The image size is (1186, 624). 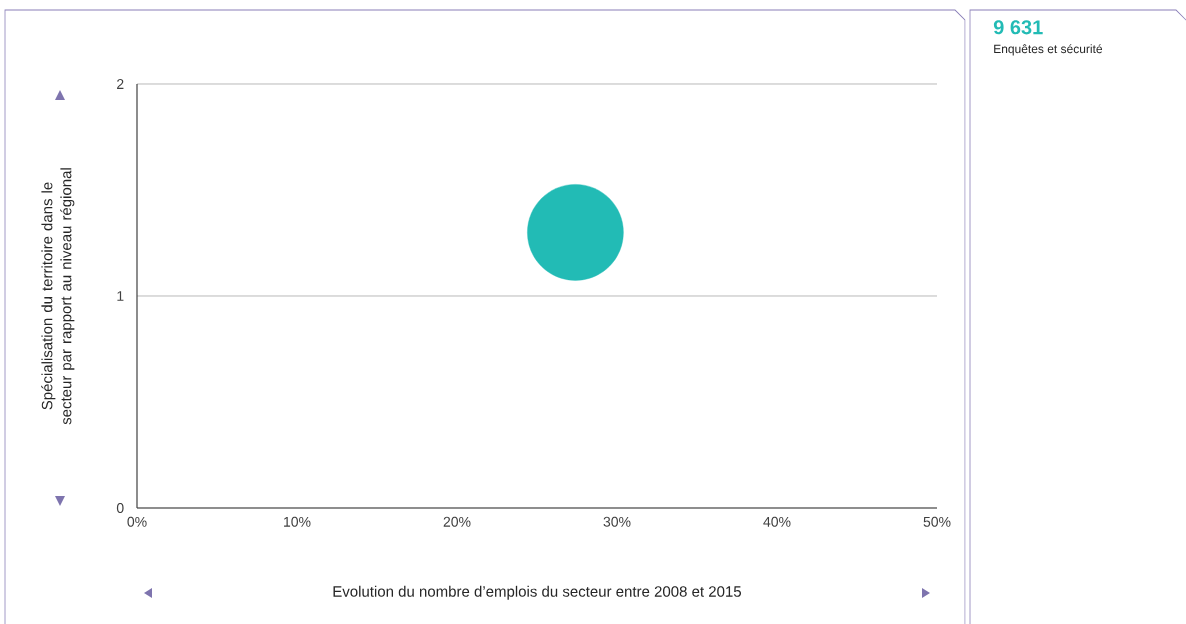 What do you see at coordinates (777, 521) in the screenshot?
I see `x-tick-label: 40%` at bounding box center [777, 521].